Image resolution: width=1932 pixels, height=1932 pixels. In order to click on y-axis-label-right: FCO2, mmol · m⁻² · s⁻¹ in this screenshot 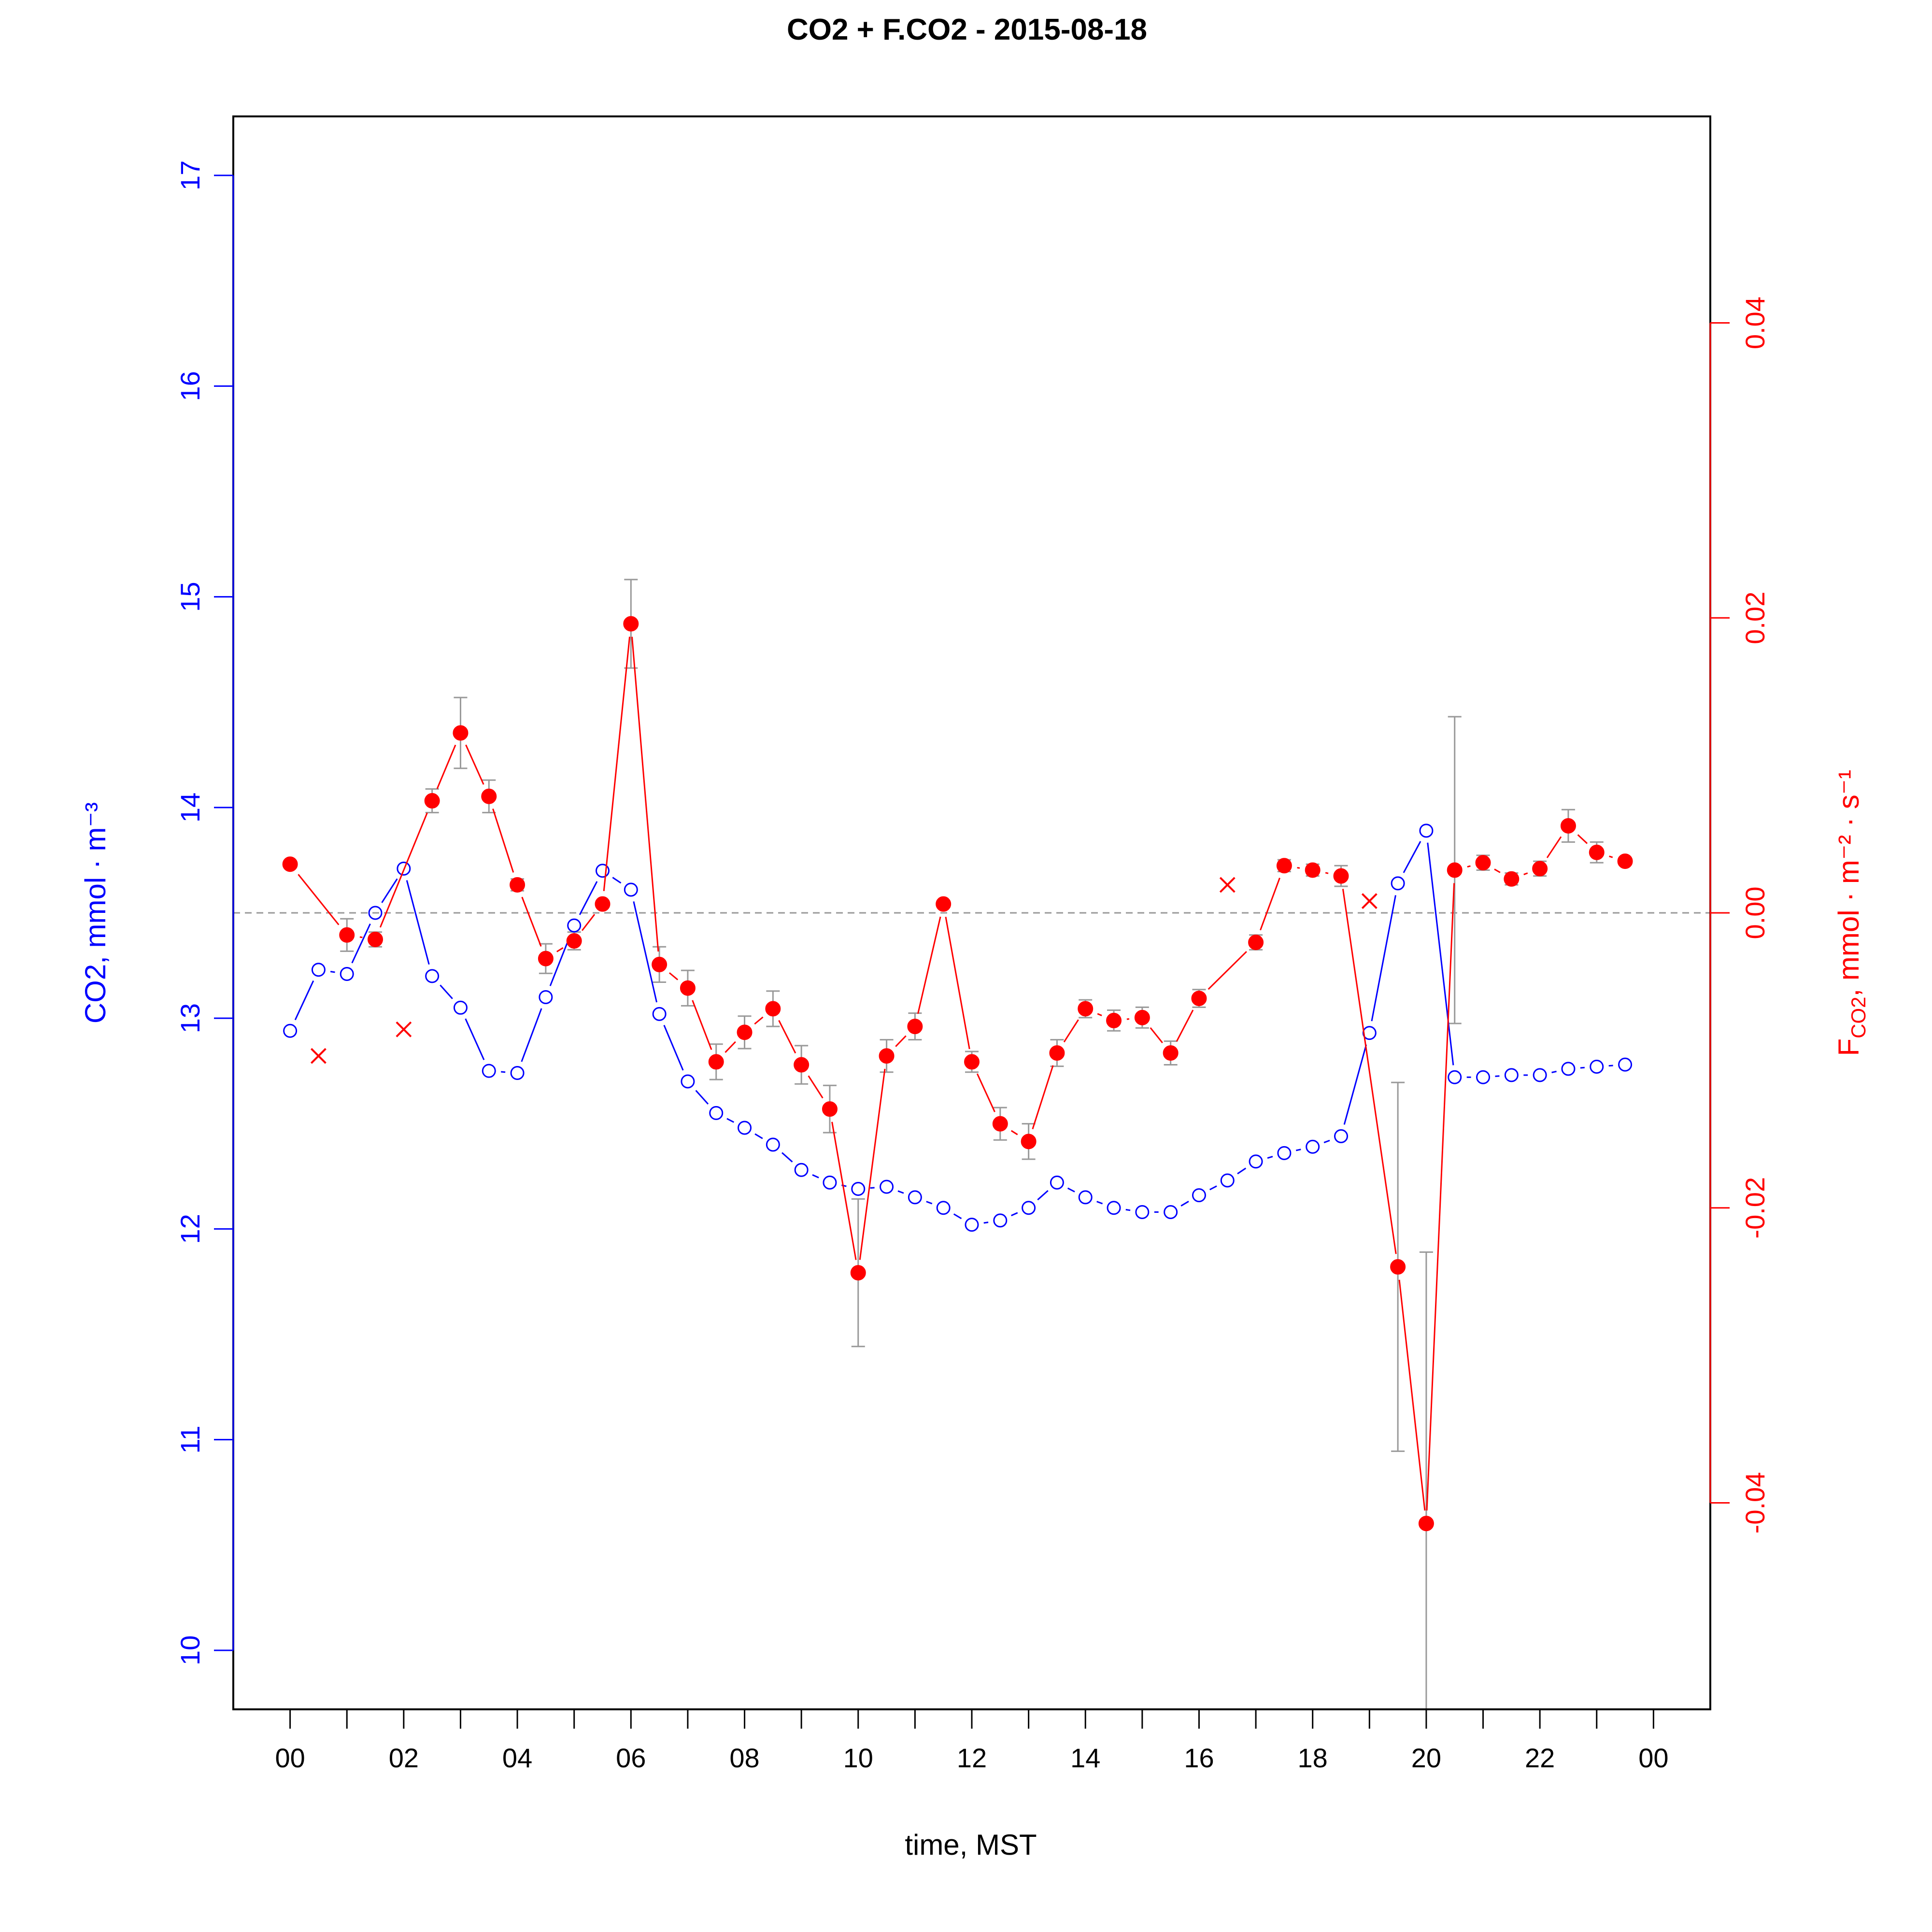, I will do `click(1851, 913)`.